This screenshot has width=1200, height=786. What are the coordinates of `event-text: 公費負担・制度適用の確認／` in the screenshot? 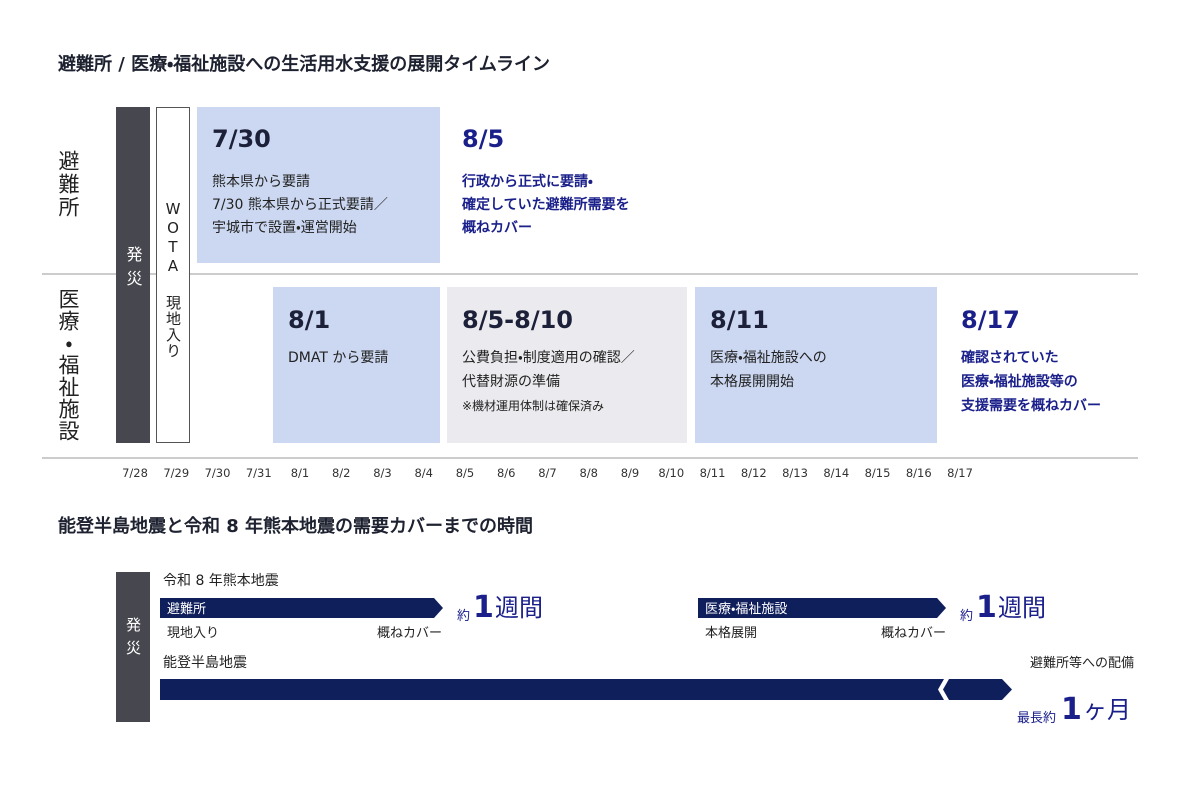 It's located at (548, 358).